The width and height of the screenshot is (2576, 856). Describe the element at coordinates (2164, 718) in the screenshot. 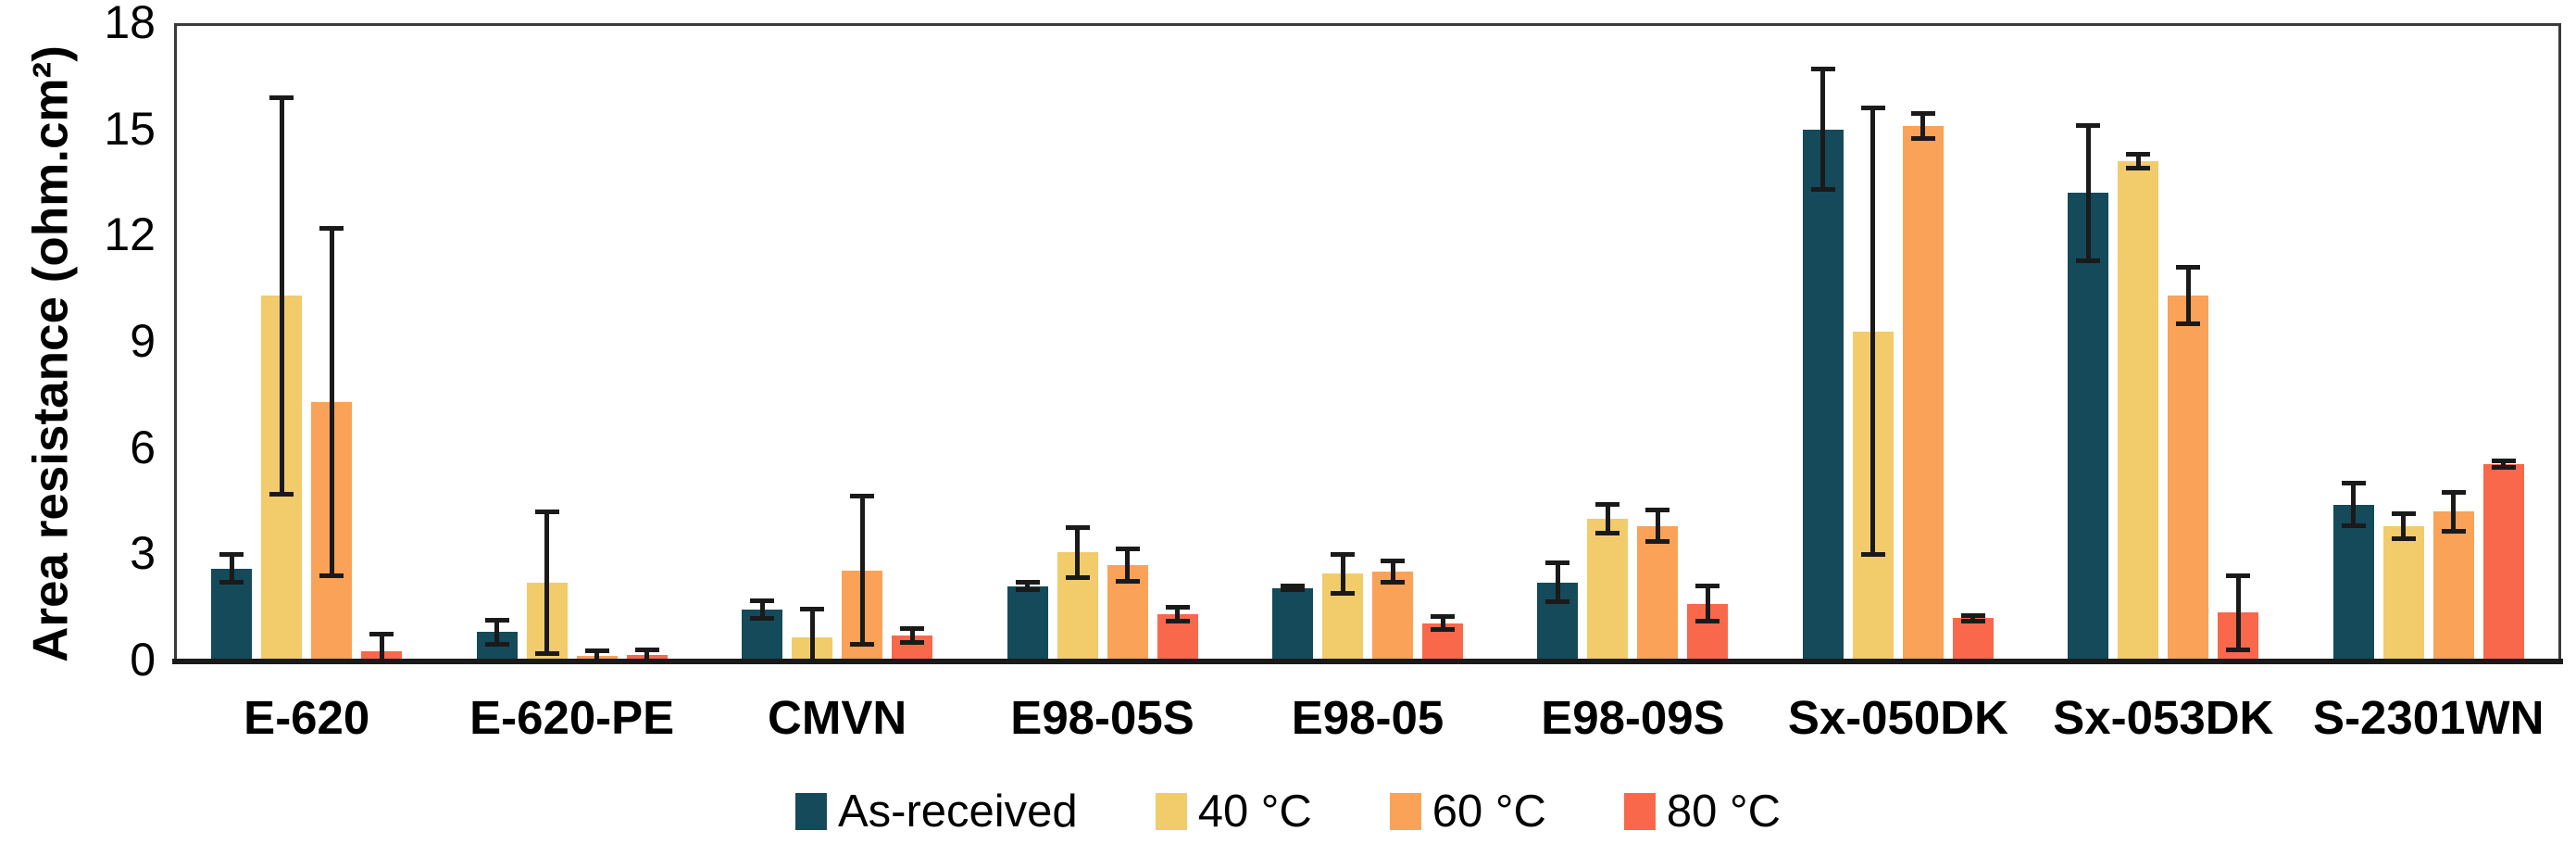

I see `x-tick-label: Sx-053DK` at that location.